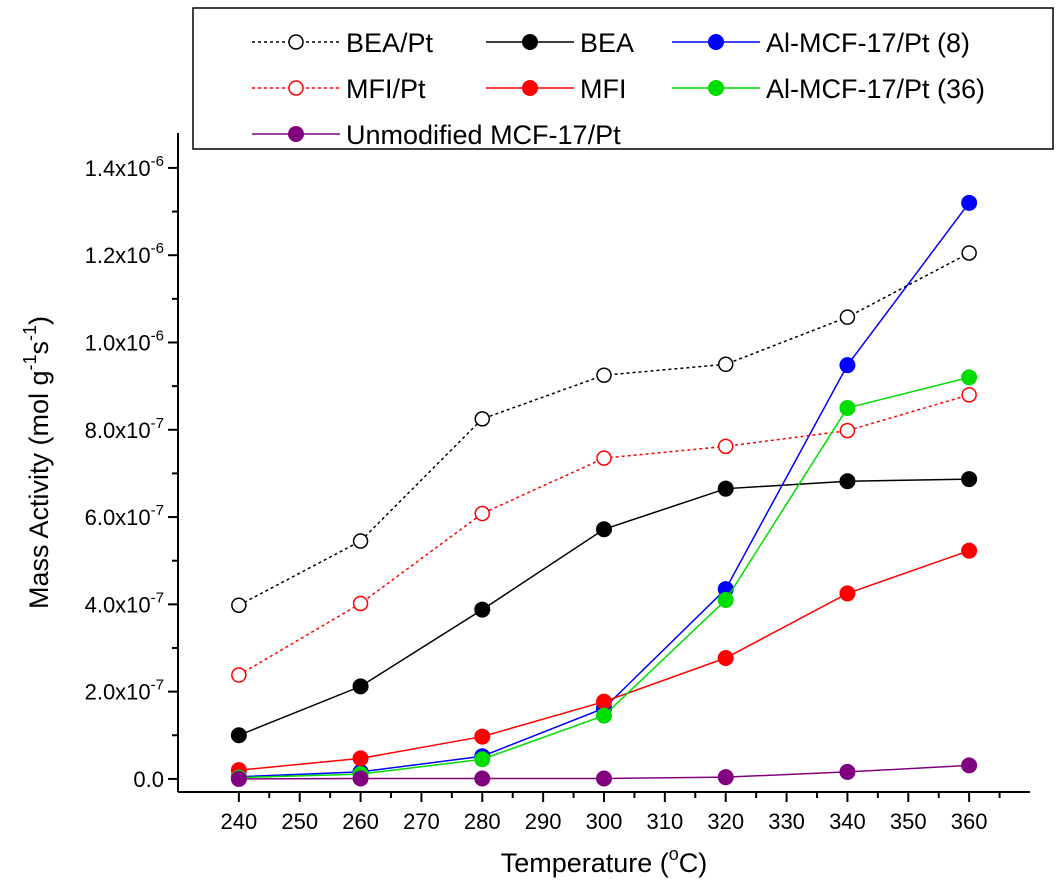 This screenshot has height=885, width=1063. What do you see at coordinates (969, 821) in the screenshot?
I see `x-tick-label: 360` at bounding box center [969, 821].